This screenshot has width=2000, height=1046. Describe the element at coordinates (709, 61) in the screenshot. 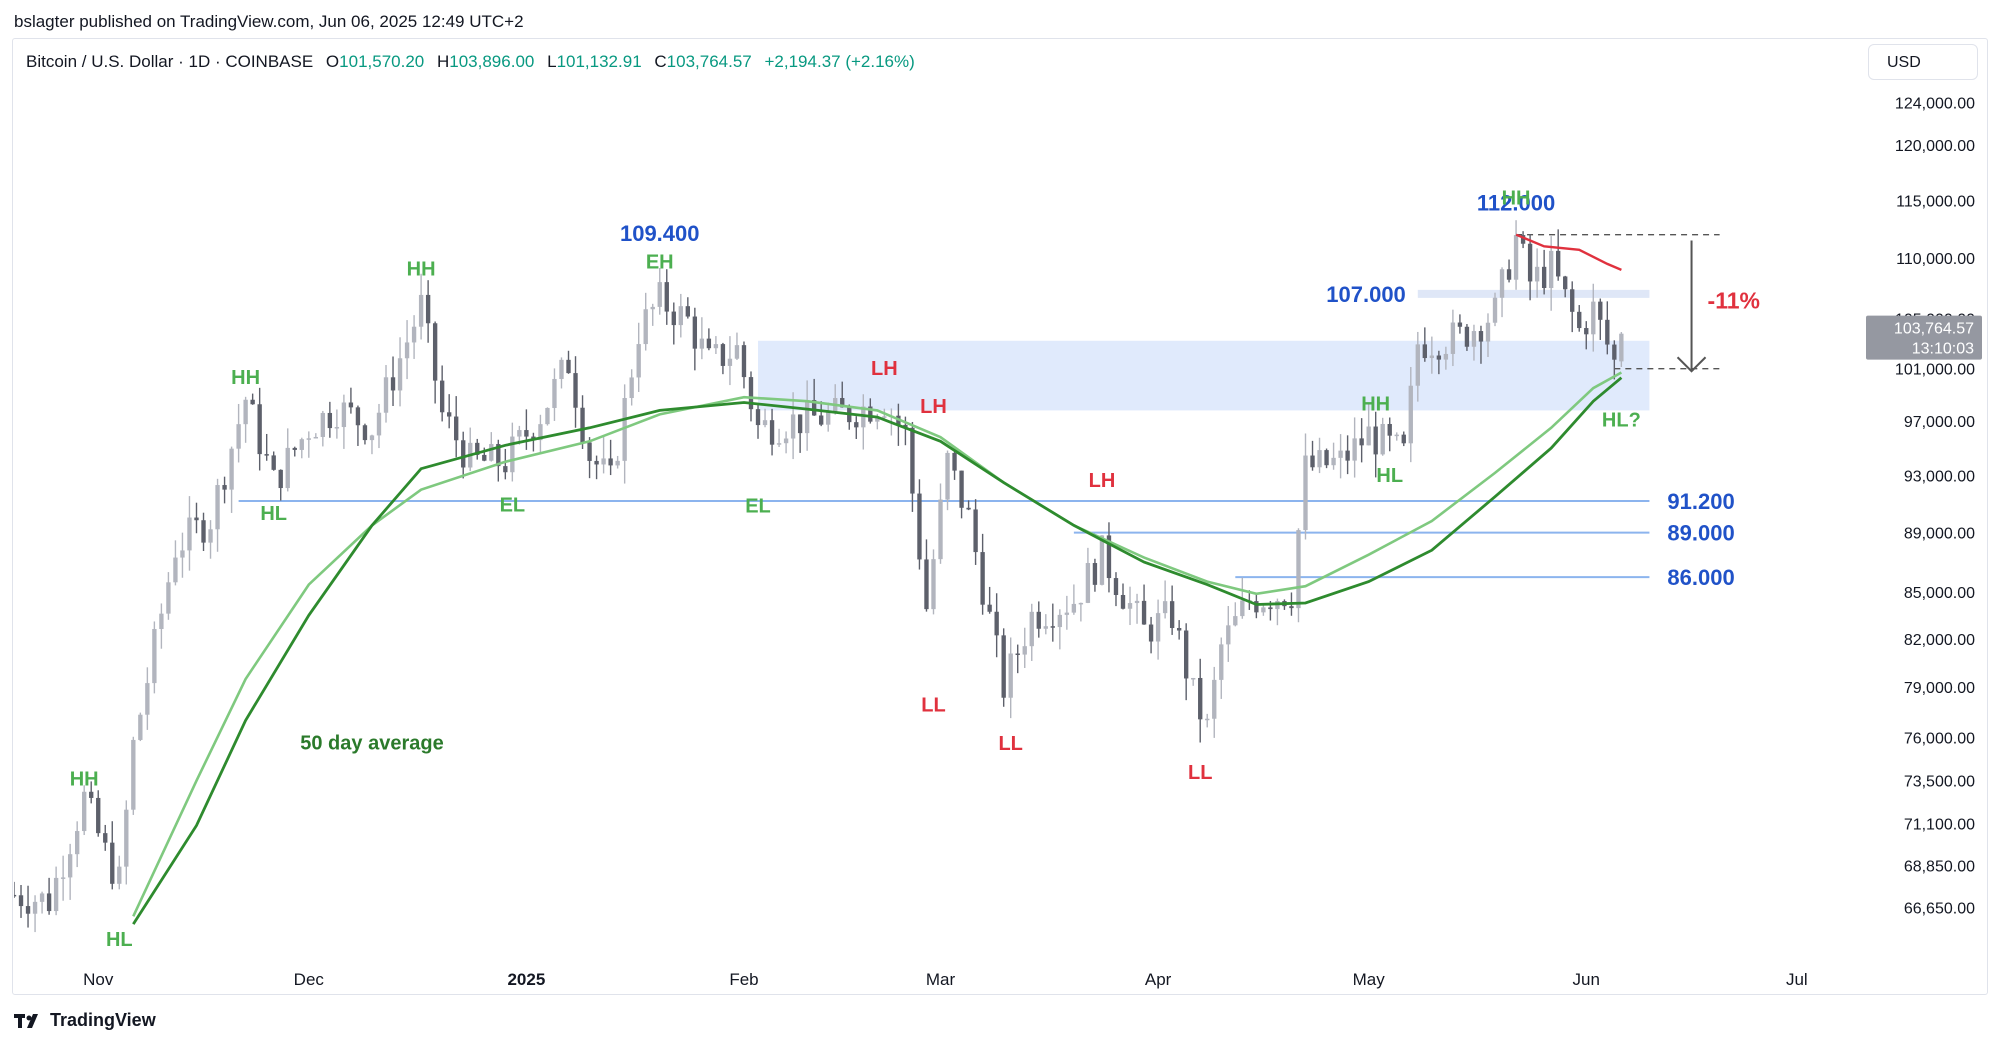

I see `close-value: 103,764.57` at that location.